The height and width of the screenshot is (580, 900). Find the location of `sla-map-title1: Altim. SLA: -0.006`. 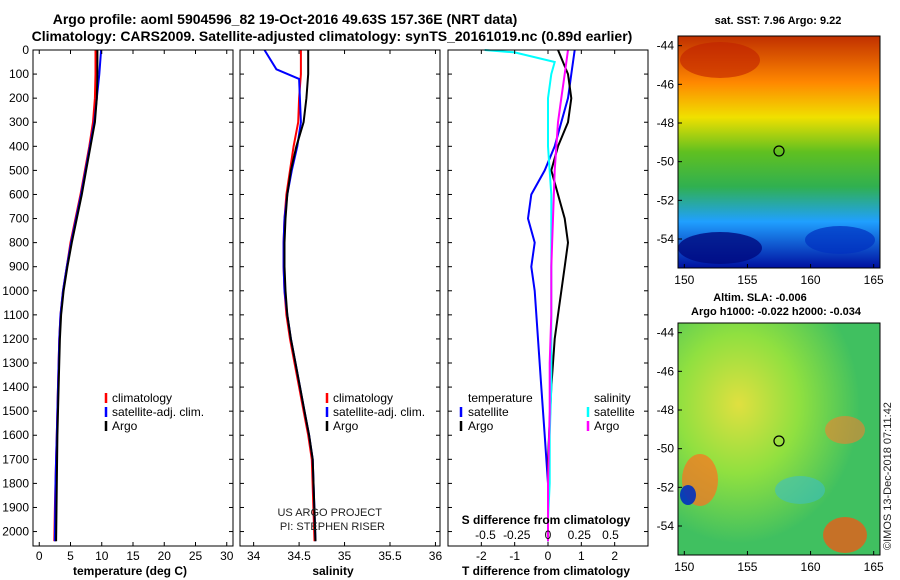

sla-map-title1: Altim. SLA: -0.006 is located at coordinates (760, 298).